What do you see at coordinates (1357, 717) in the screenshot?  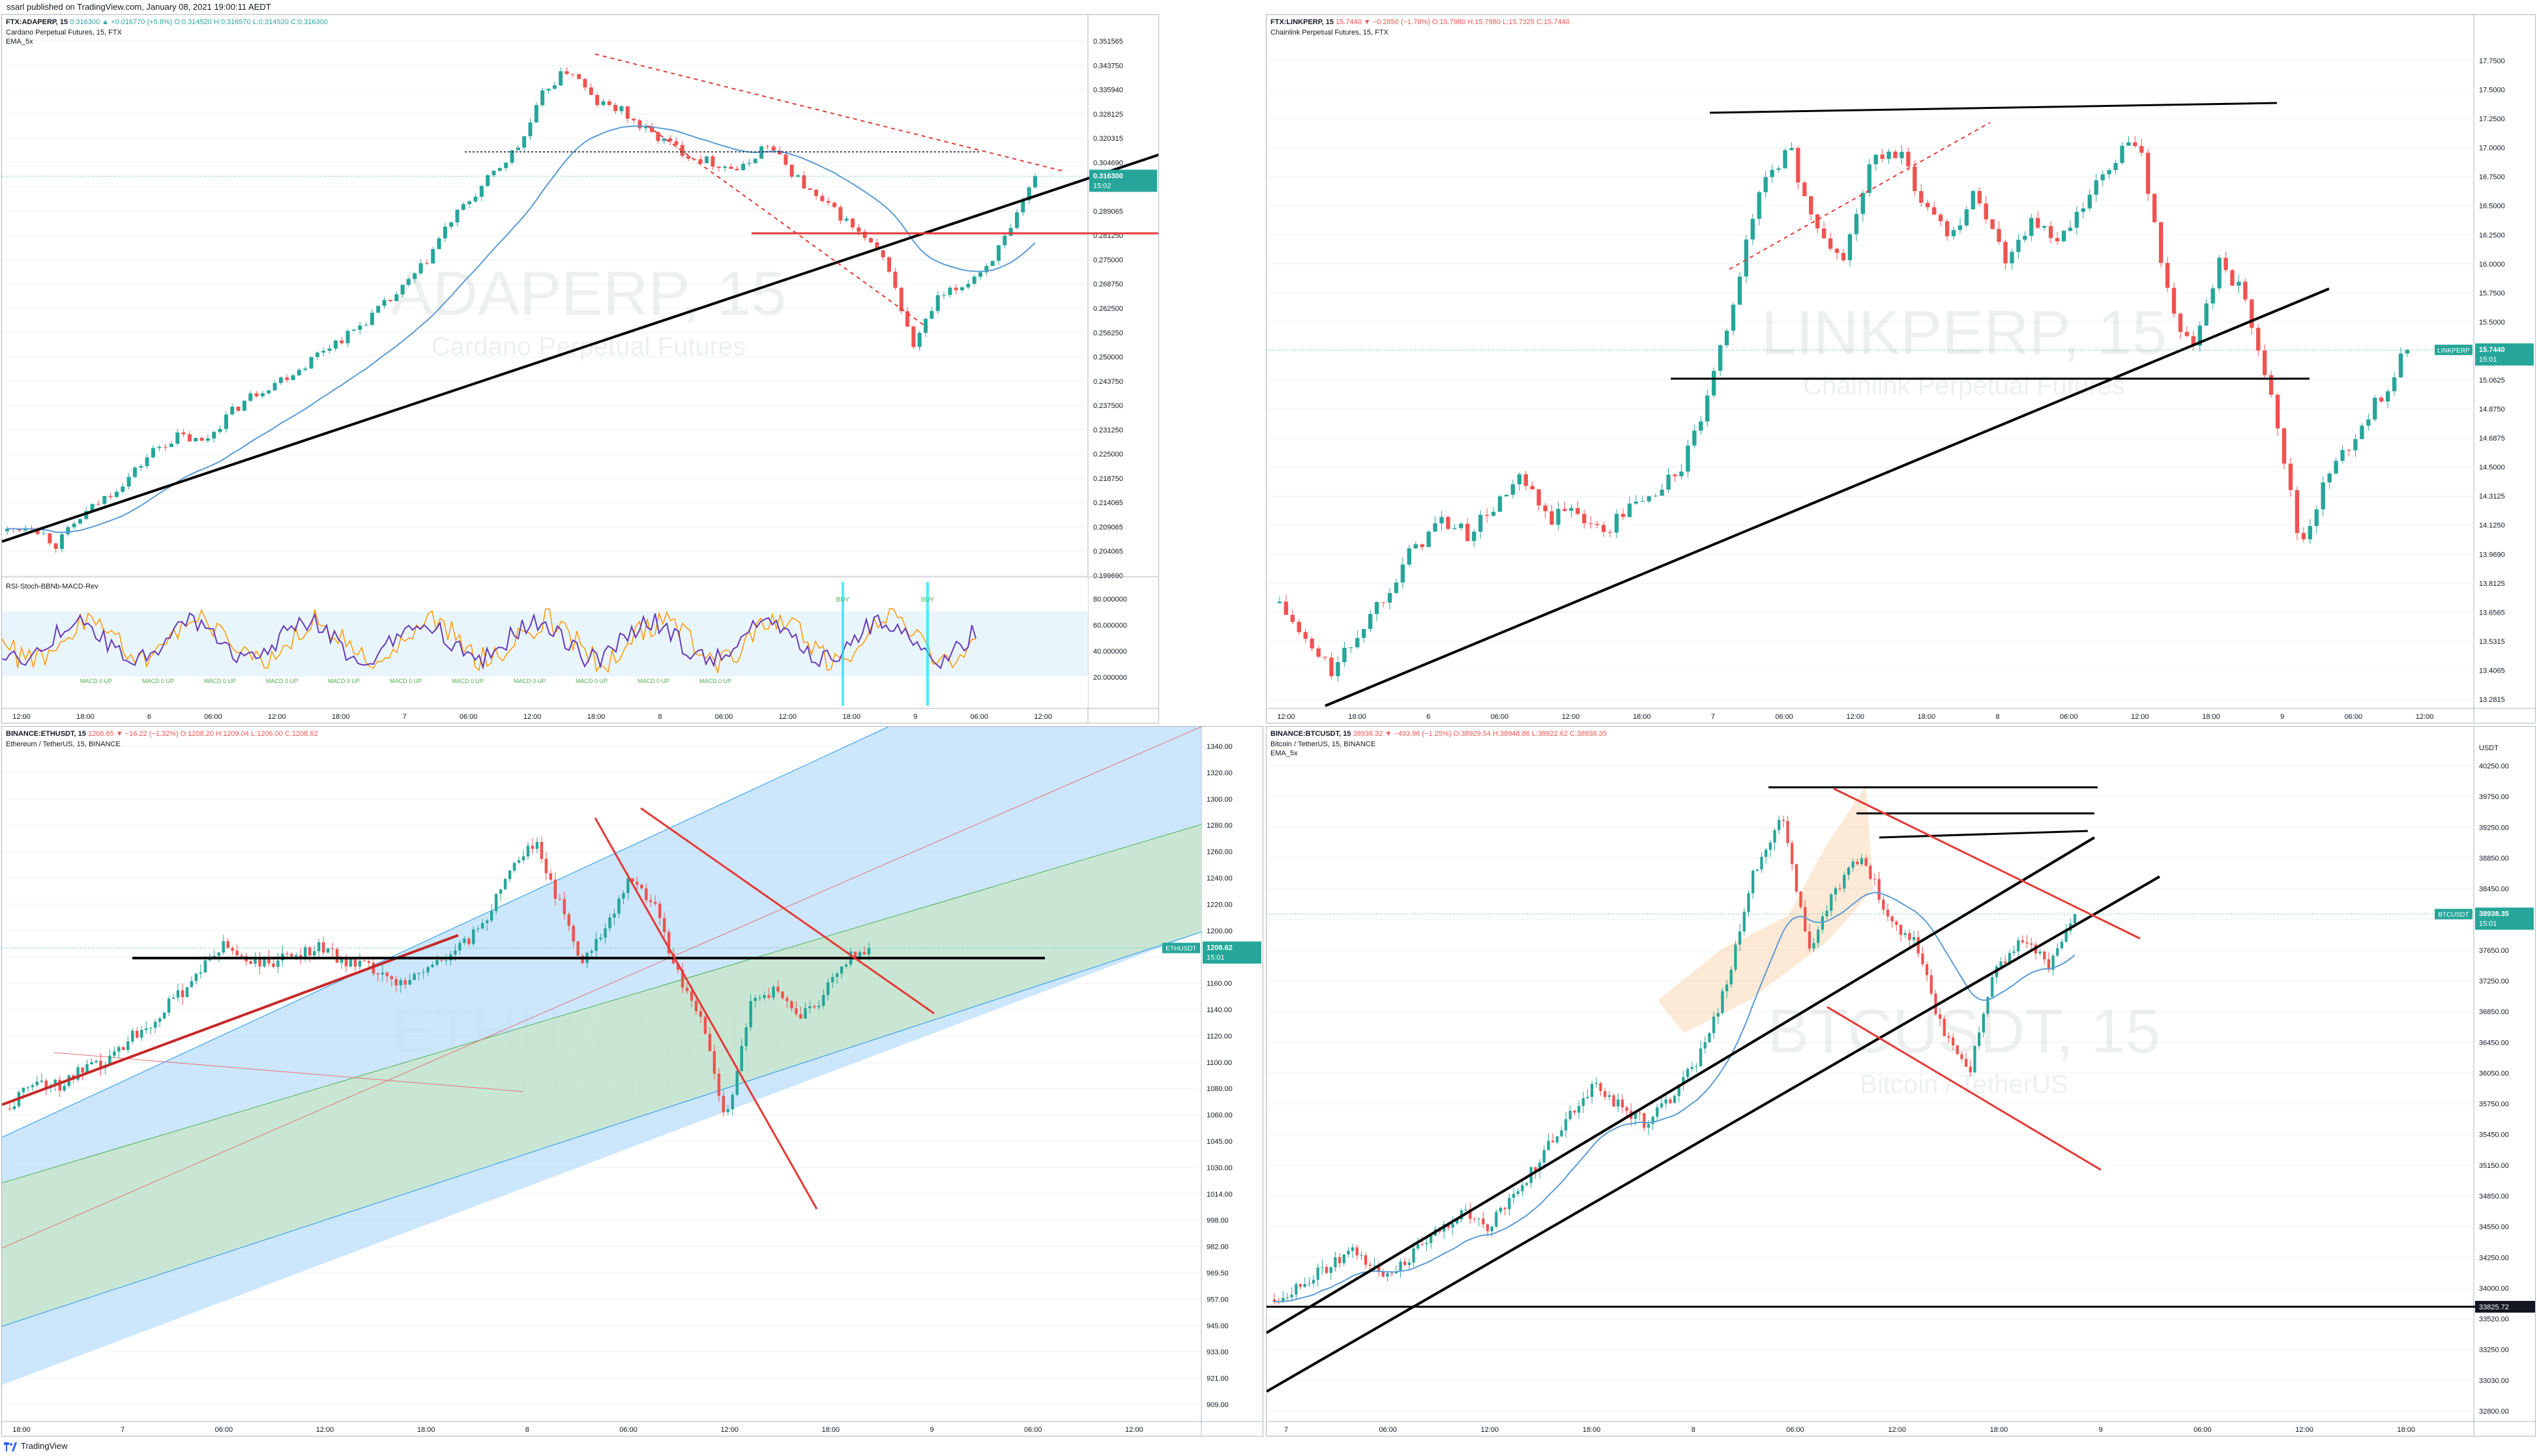 I see `x-tick-label: 18:00` at bounding box center [1357, 717].